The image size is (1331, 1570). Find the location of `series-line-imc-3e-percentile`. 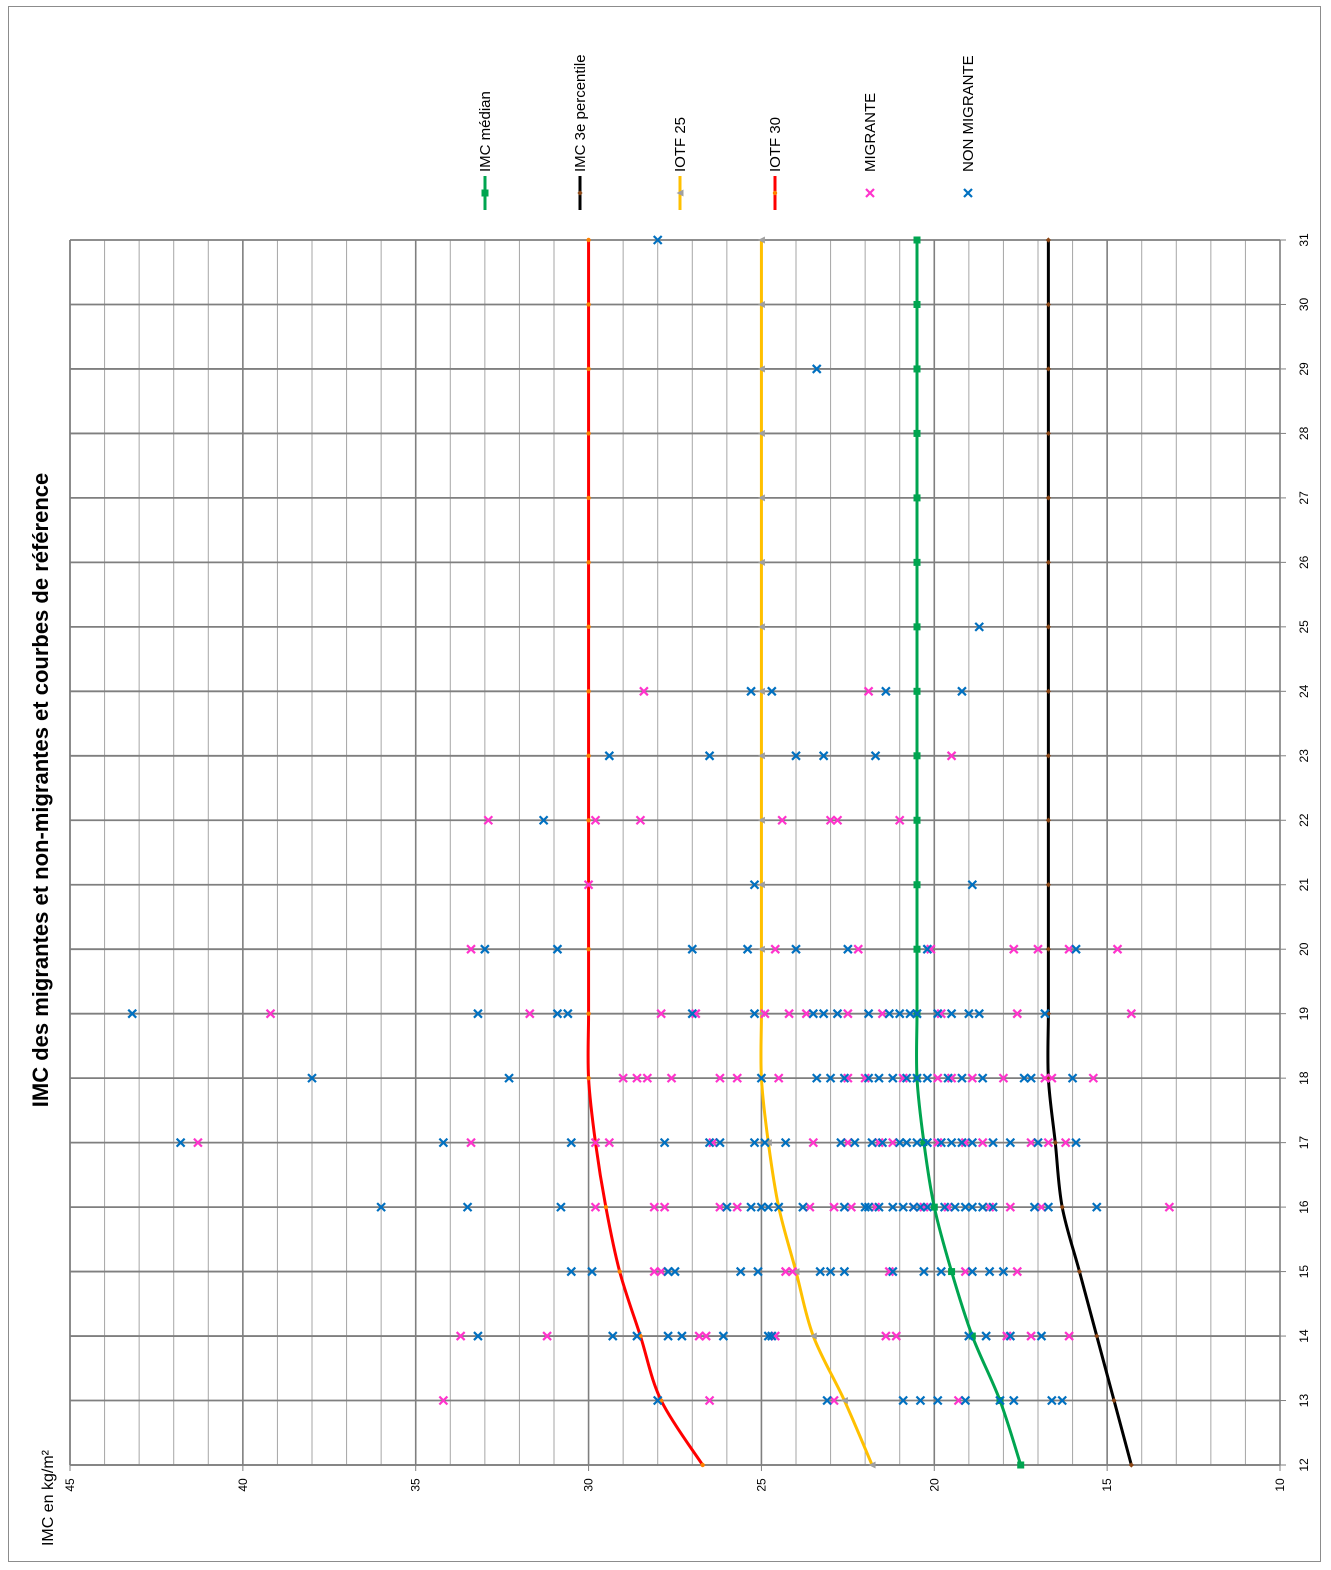

series-line-imc-3e-percentile is located at coordinates (1089, 853).